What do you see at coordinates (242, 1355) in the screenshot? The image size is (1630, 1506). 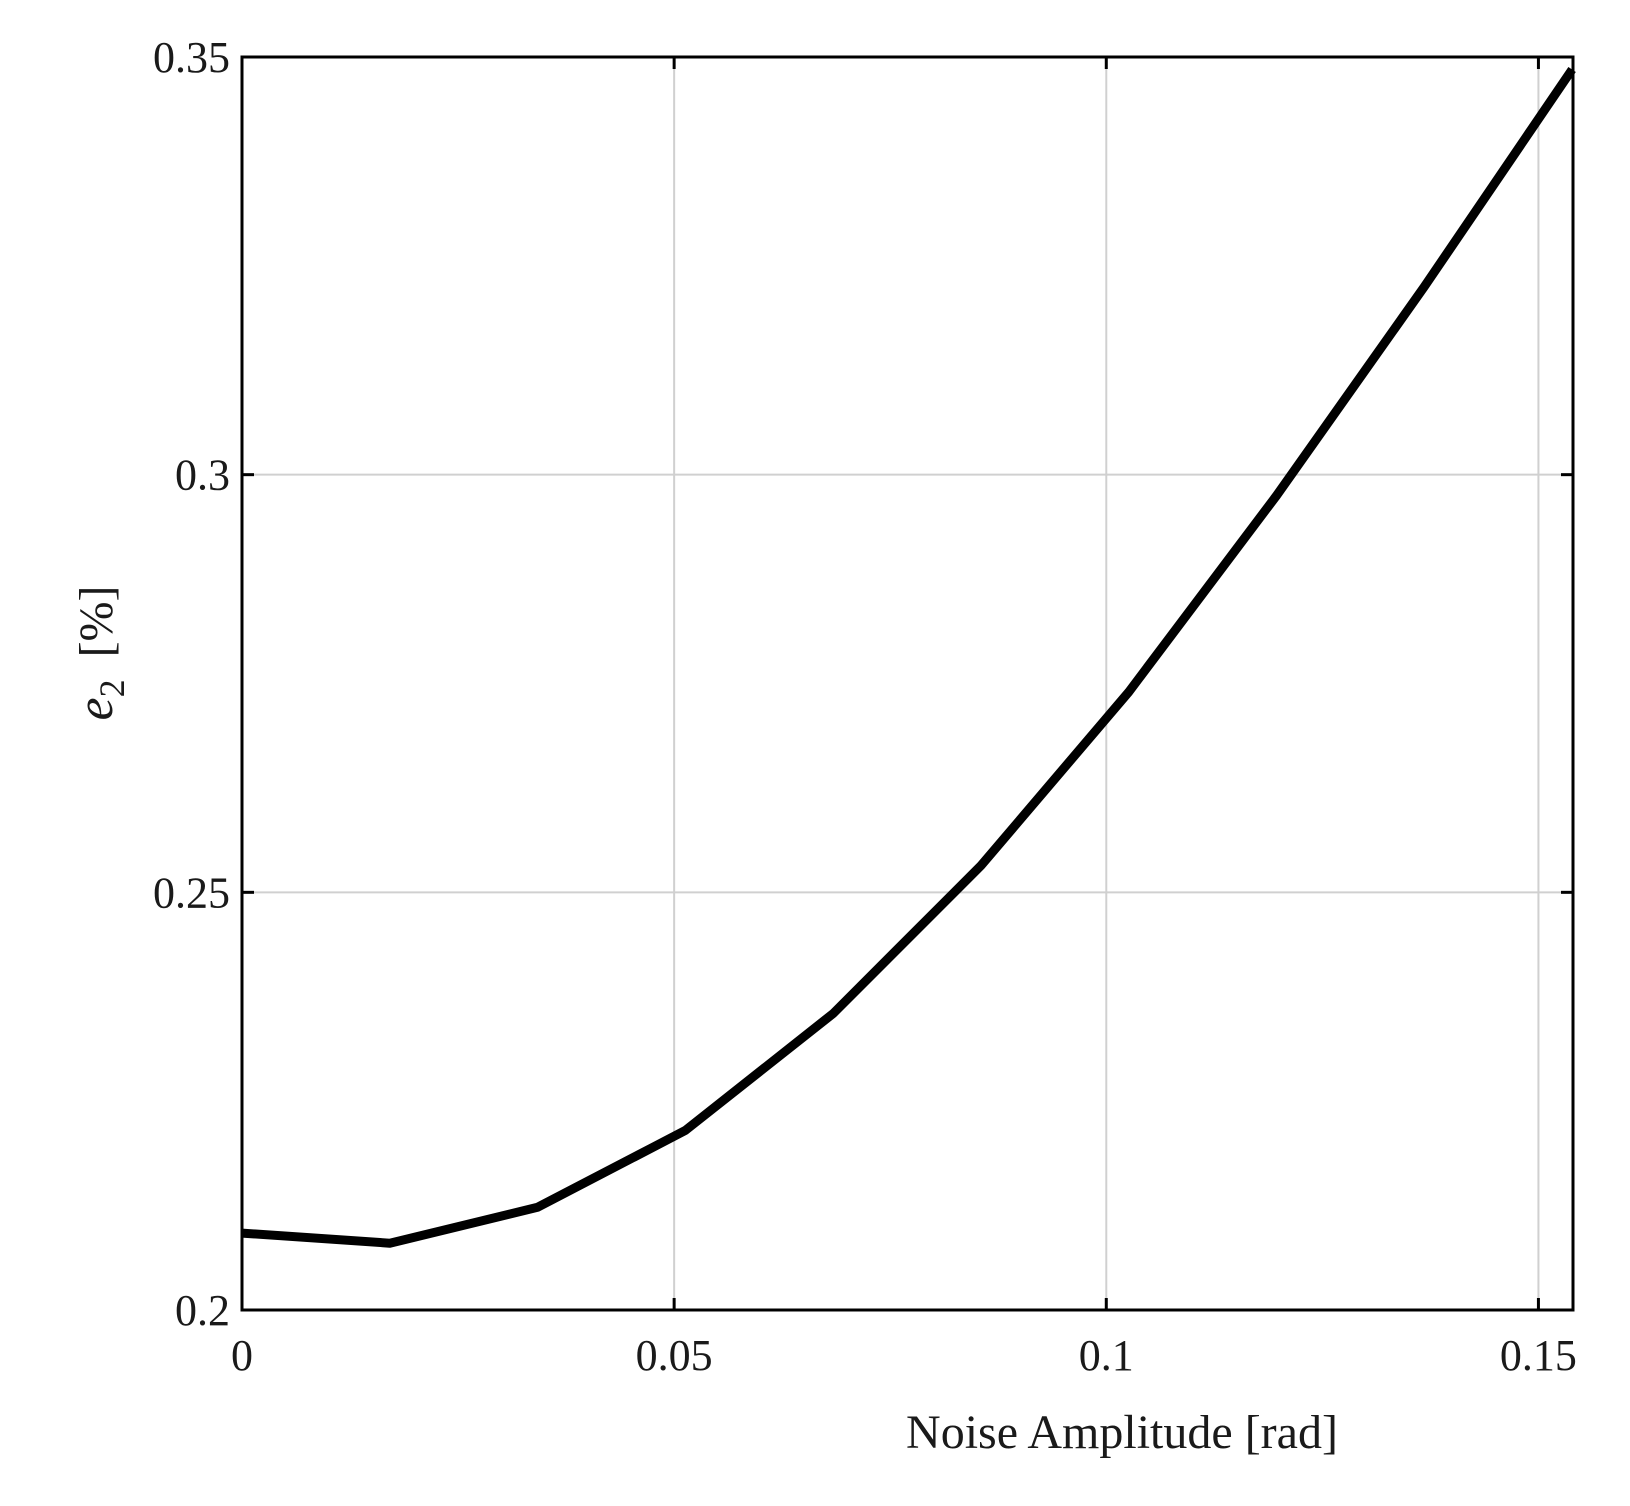 I see `x-tick-label: 0` at bounding box center [242, 1355].